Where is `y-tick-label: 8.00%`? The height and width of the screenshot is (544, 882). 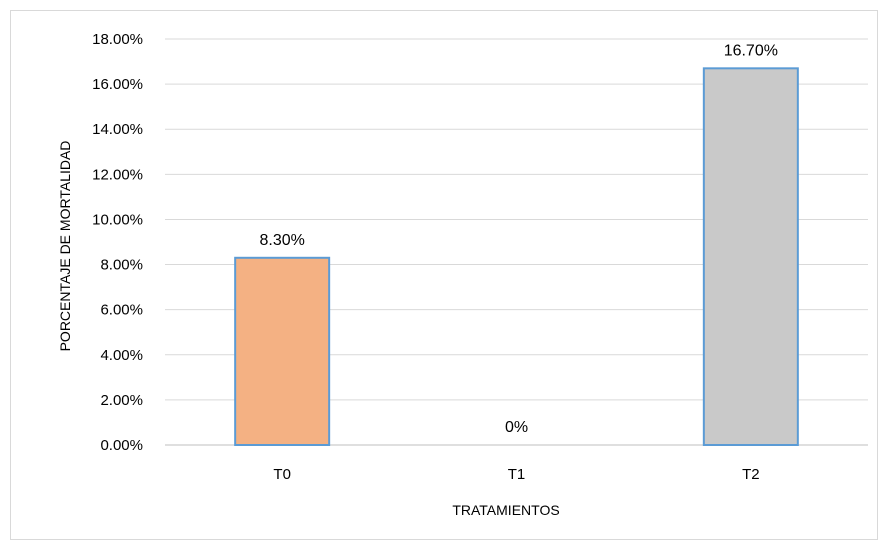 y-tick-label: 8.00% is located at coordinates (121, 265).